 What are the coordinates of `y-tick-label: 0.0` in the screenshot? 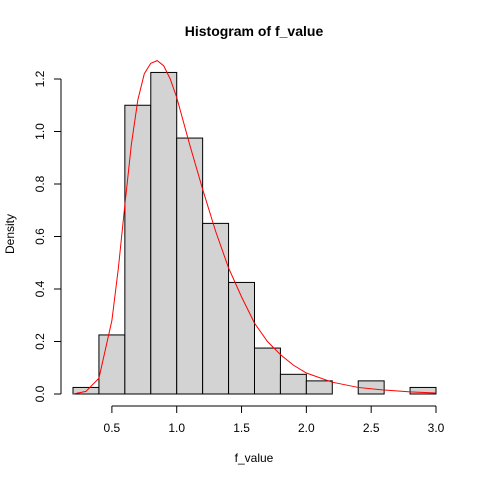 It's located at (40, 393).